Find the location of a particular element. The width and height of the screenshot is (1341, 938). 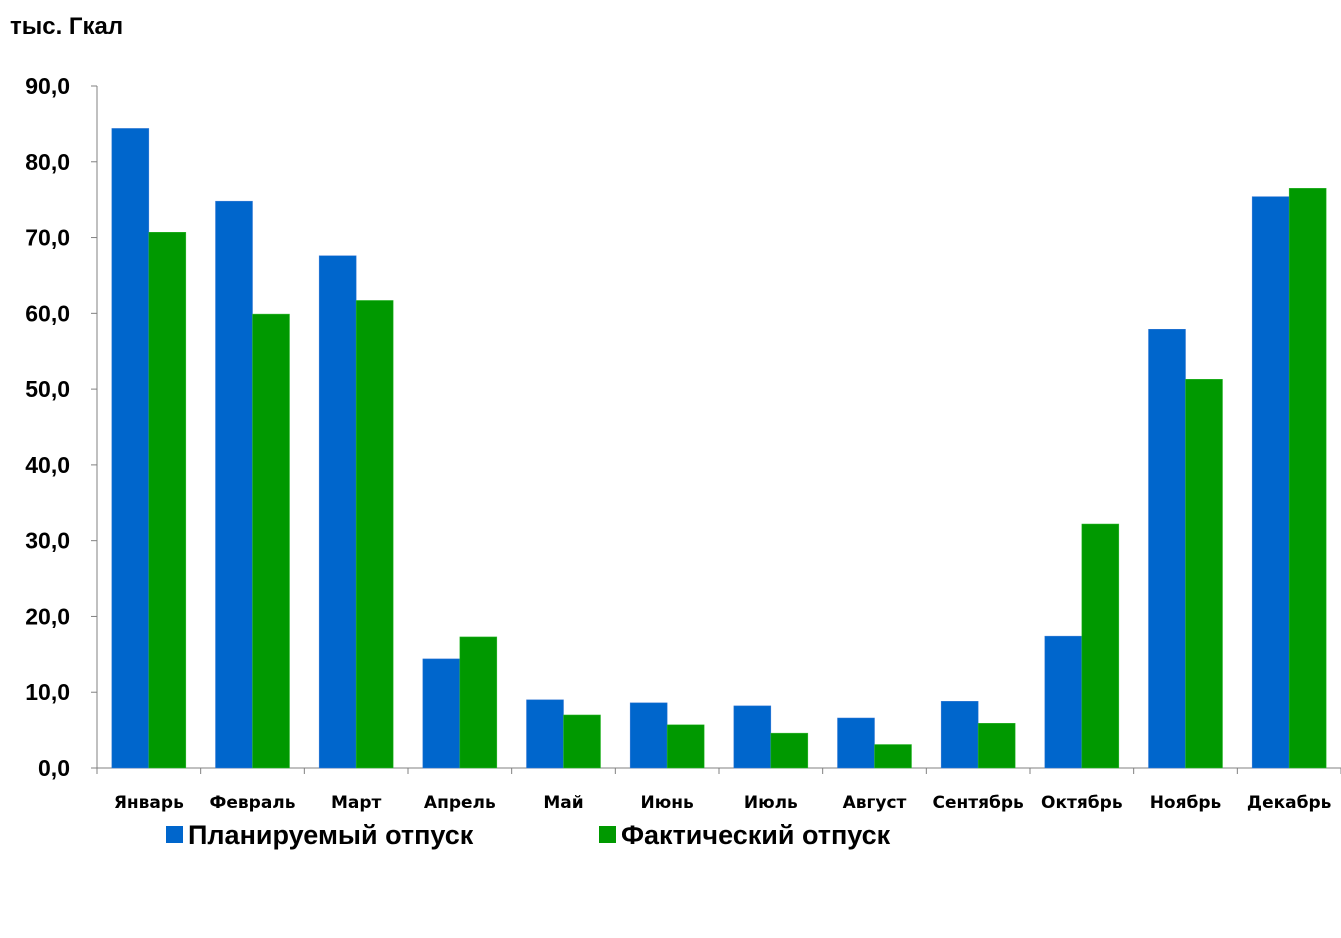

x-tick-label: Апрель is located at coordinates (460, 803).